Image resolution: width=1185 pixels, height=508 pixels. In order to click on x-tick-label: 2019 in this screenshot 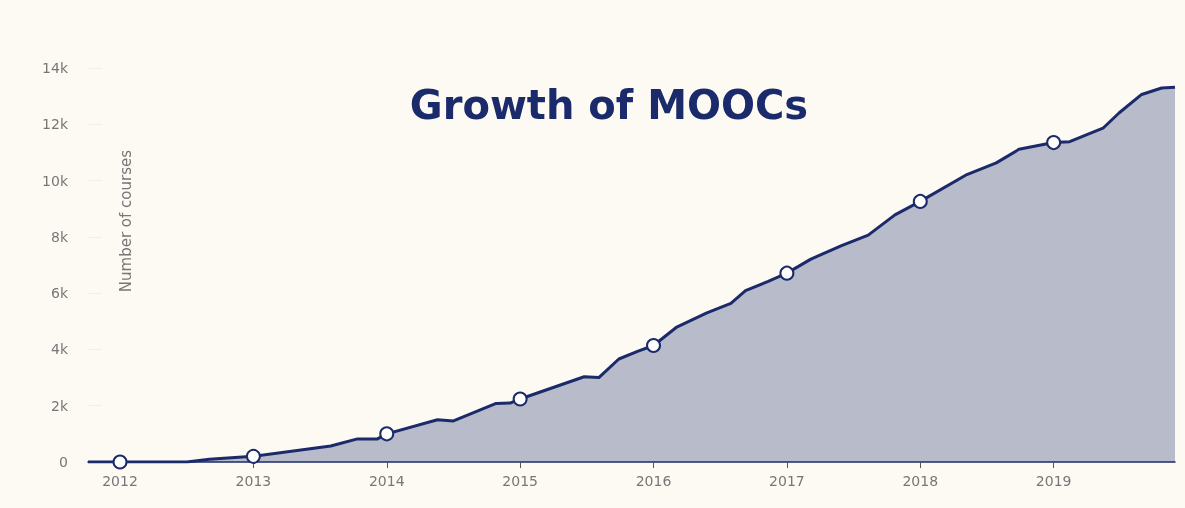, I will do `click(1053, 481)`.